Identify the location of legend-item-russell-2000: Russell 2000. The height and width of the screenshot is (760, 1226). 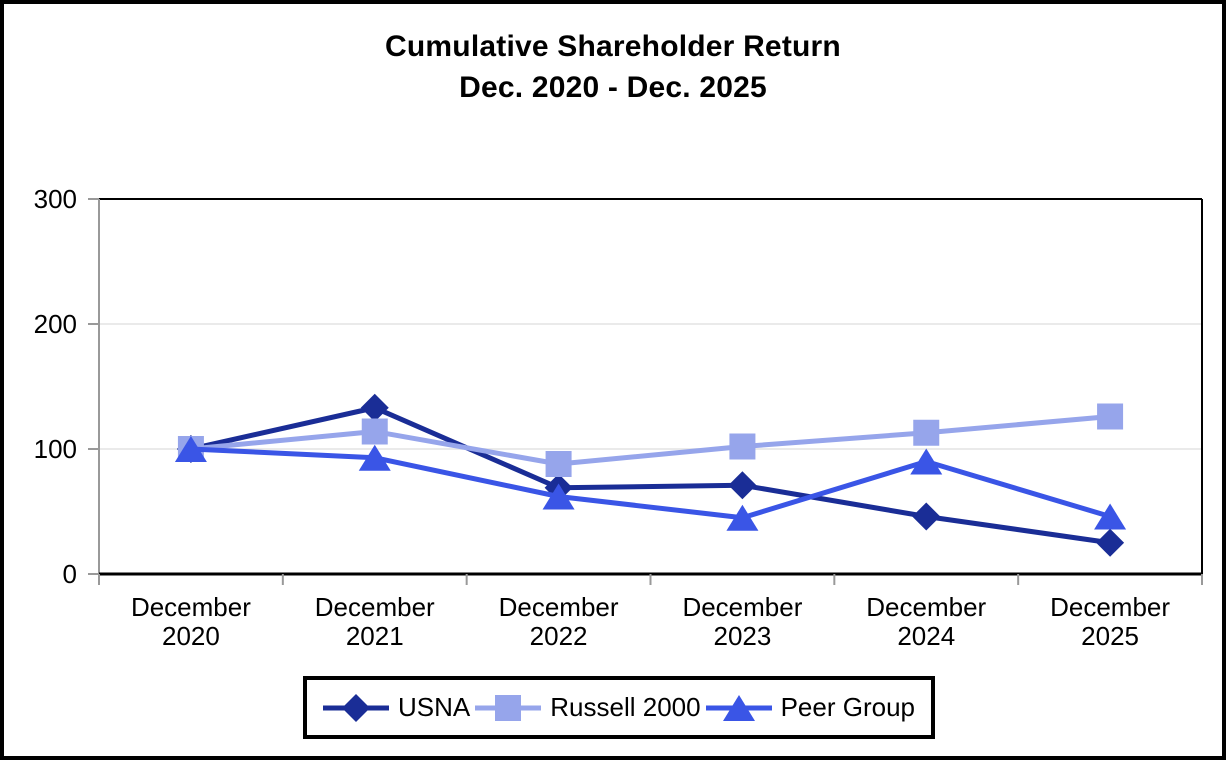
(588, 708).